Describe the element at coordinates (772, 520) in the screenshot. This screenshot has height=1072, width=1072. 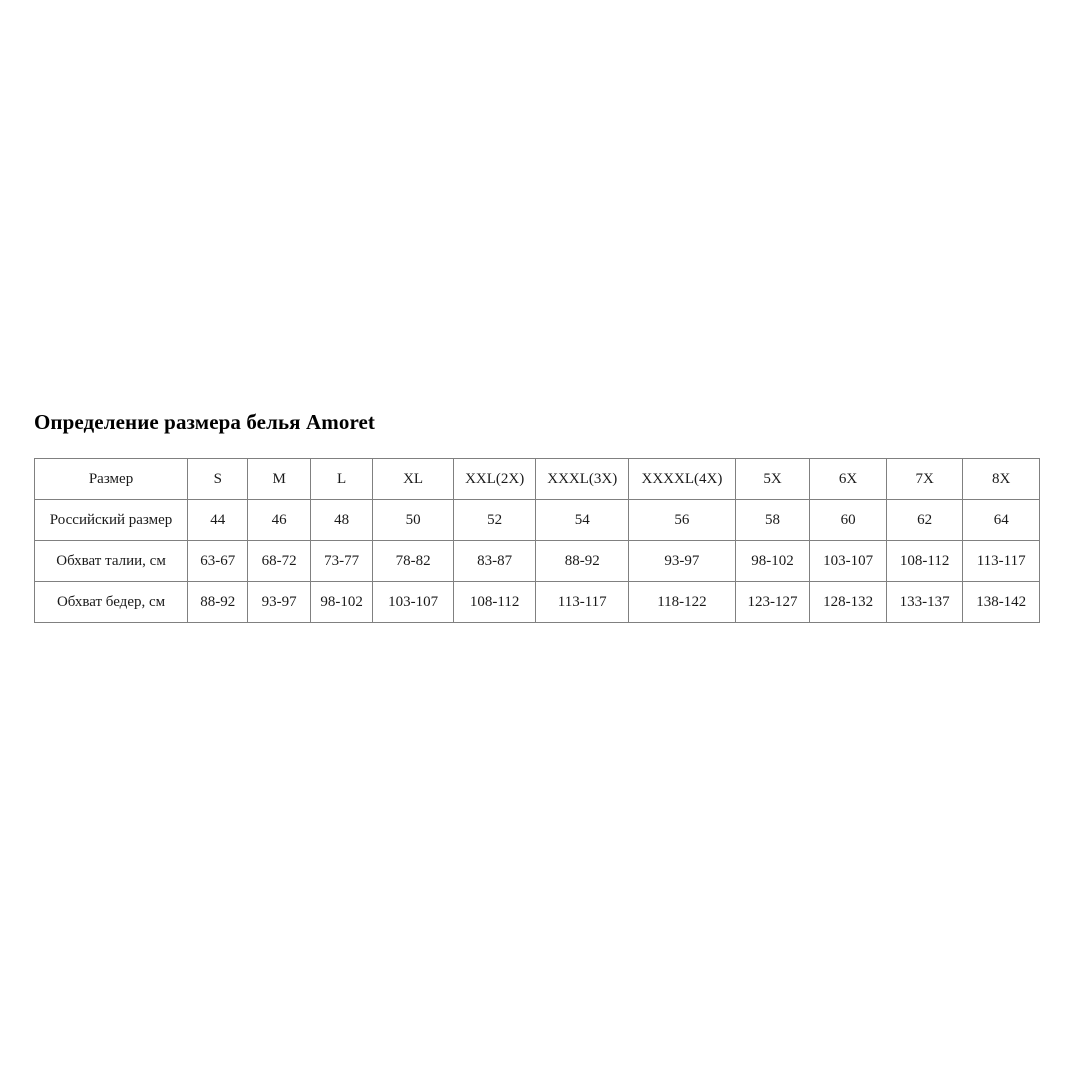
I see `cell-russian-size-5x: 58` at that location.